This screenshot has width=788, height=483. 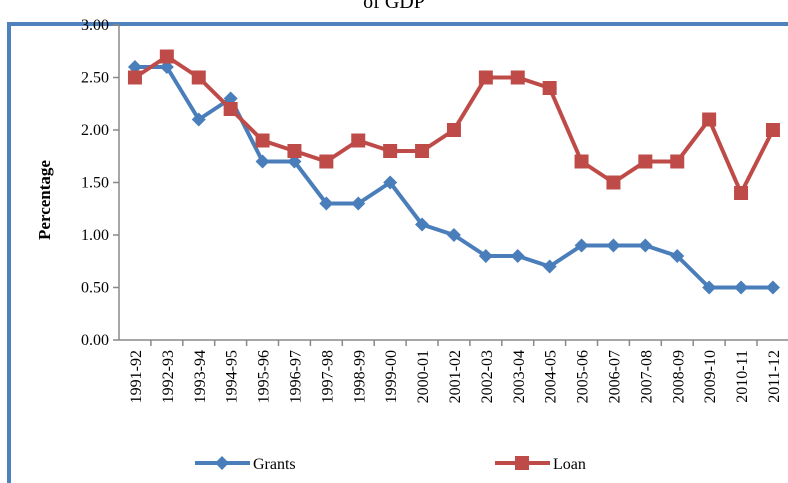 What do you see at coordinates (295, 376) in the screenshot?
I see `x-tick-label: 1996-97` at bounding box center [295, 376].